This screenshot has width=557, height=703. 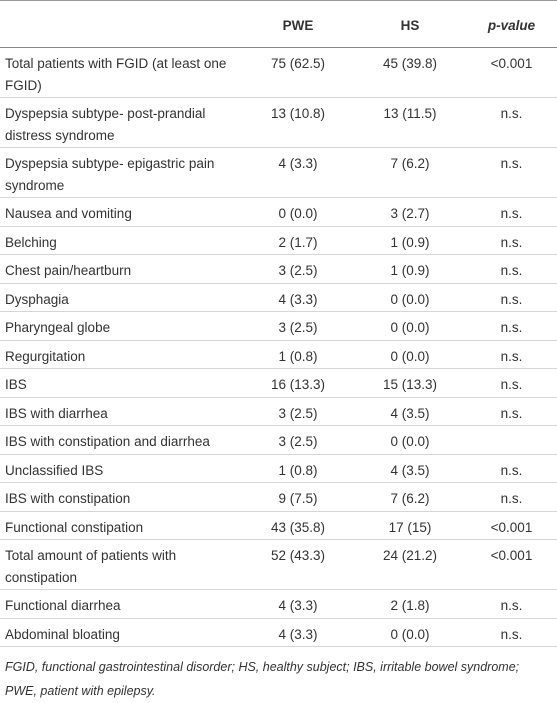 I want to click on cell: 45 (39.8), so click(x=410, y=72).